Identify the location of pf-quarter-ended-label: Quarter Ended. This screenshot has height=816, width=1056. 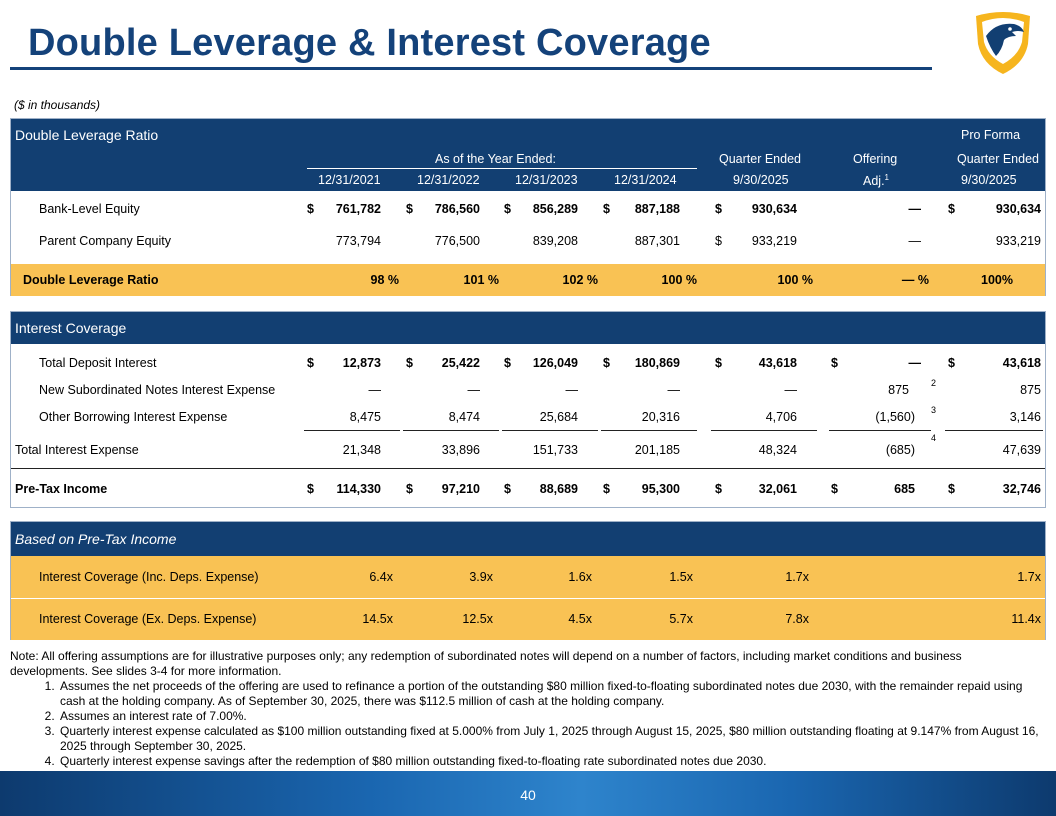
(998, 159).